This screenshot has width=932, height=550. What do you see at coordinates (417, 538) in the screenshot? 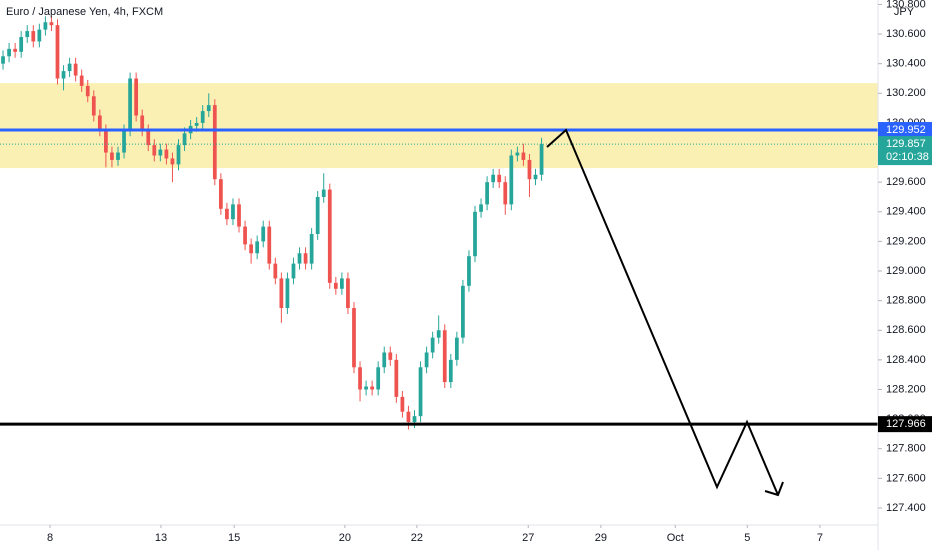
I see `x-tick-label: 22` at bounding box center [417, 538].